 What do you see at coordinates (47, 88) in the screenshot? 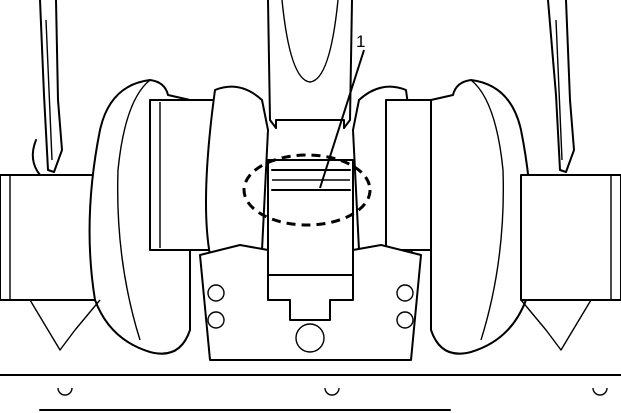
I see `connecting-rod-left` at bounding box center [47, 88].